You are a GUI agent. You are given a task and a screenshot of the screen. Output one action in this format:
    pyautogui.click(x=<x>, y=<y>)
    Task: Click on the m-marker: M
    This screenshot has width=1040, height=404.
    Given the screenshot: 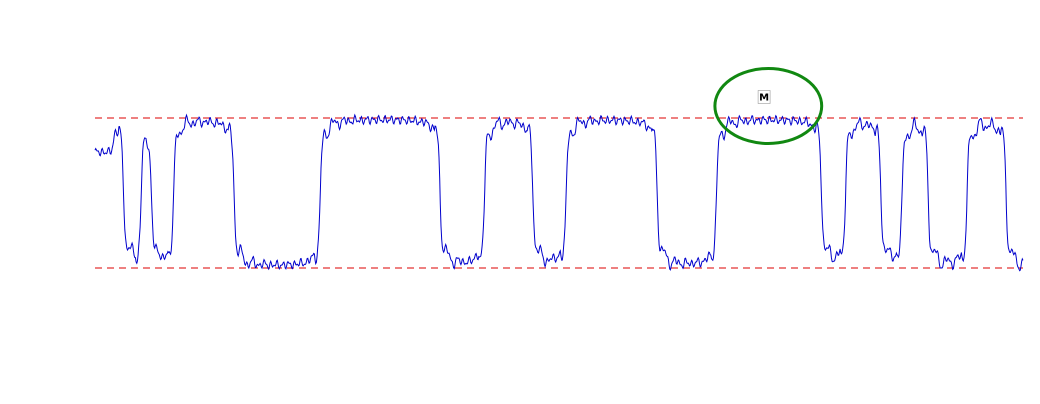 What is the action you would take?
    pyautogui.click(x=764, y=97)
    